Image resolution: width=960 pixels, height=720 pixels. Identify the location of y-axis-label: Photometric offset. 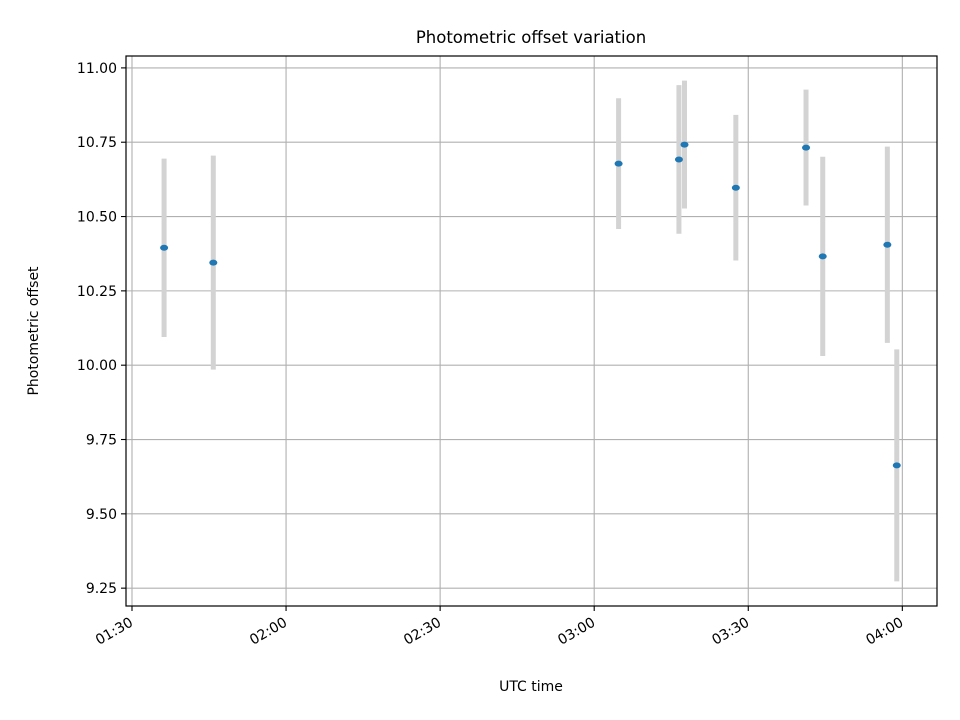
(34, 331).